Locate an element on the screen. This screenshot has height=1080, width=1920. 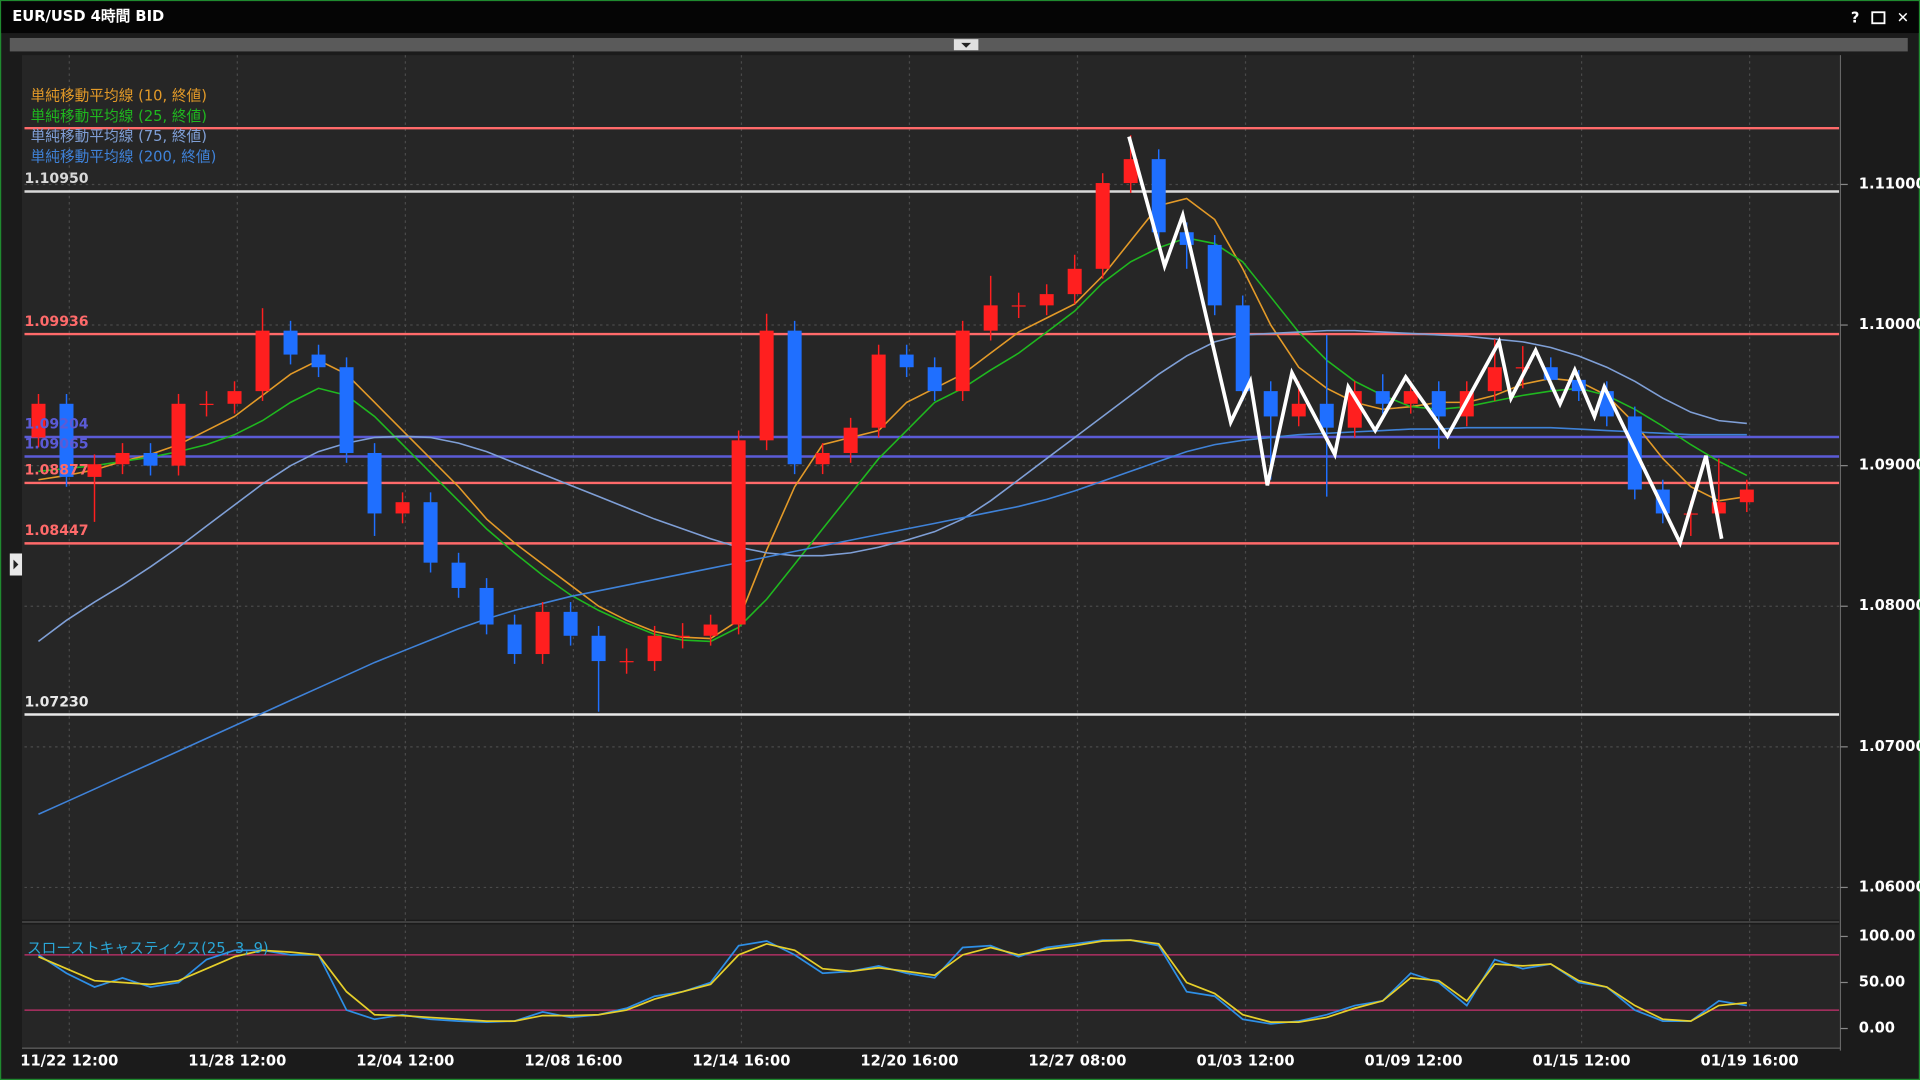
legend-entry: 単純移動平均線 (25, 終値) is located at coordinates (119, 116).